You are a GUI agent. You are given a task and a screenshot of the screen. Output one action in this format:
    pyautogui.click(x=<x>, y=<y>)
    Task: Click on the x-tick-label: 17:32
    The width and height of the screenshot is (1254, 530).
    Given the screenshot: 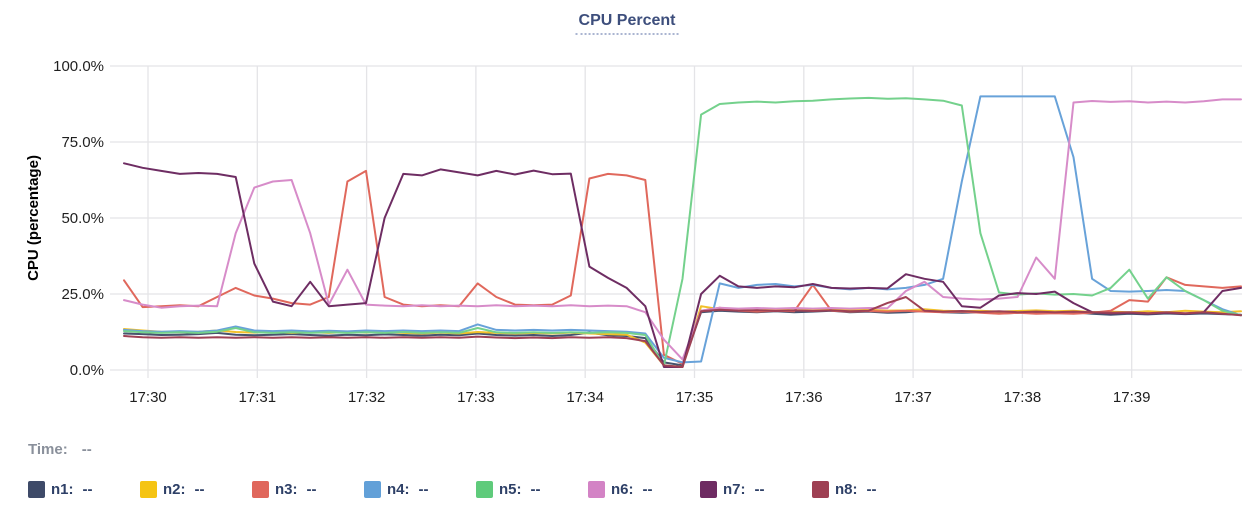 What is the action you would take?
    pyautogui.click(x=367, y=397)
    